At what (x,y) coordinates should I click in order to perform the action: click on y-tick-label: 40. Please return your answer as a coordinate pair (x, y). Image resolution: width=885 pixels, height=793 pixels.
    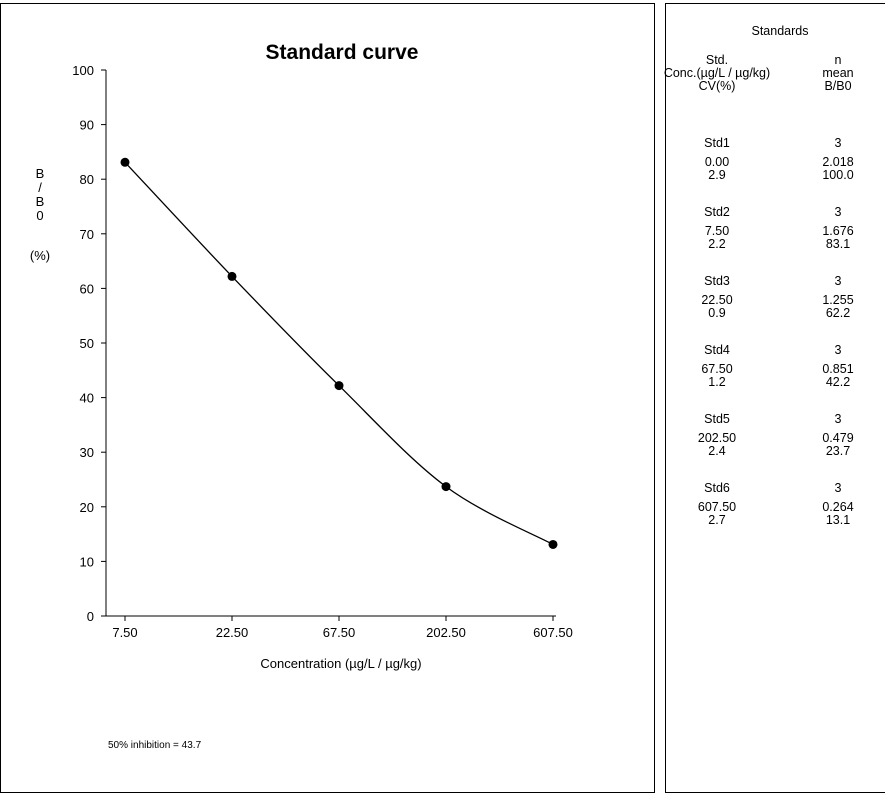
    Looking at the image, I should click on (87, 398).